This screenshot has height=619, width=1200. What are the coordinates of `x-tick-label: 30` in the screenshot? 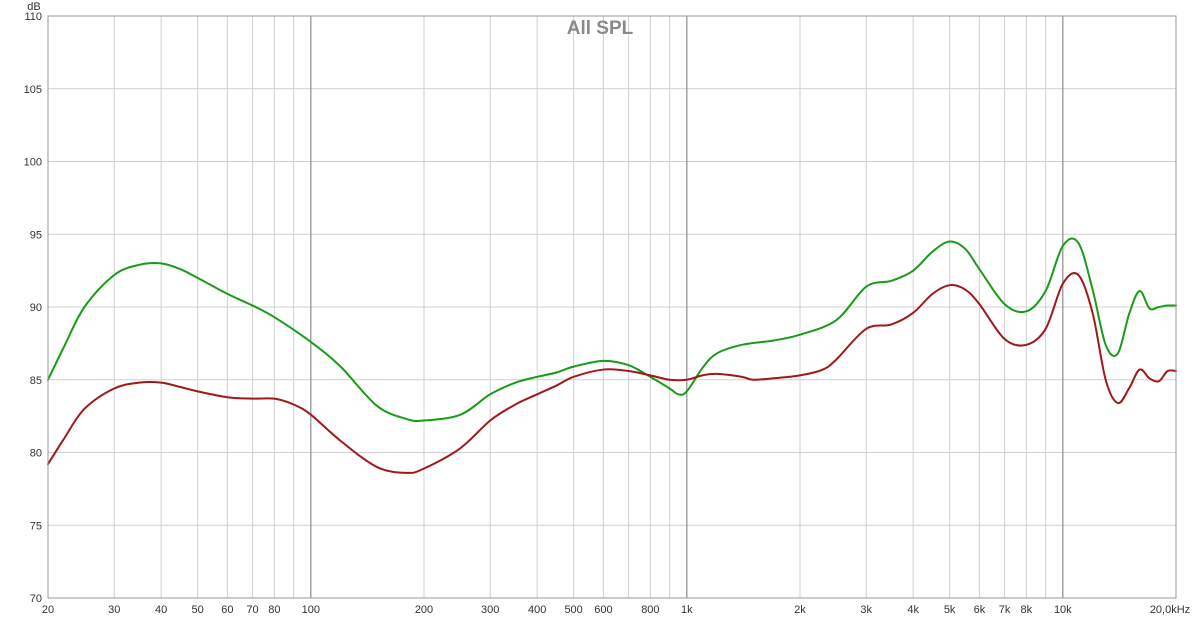 It's located at (114, 610).